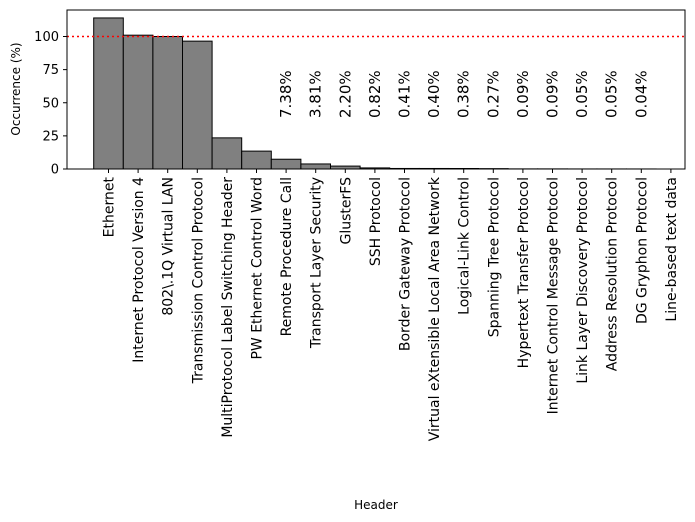 Image resolution: width=695 pixels, height=522 pixels. What do you see at coordinates (228, 307) in the screenshot?
I see `x-tick-label-multiprotocol-label-switching-header: MultiProtocol Label Switching Header` at bounding box center [228, 307].